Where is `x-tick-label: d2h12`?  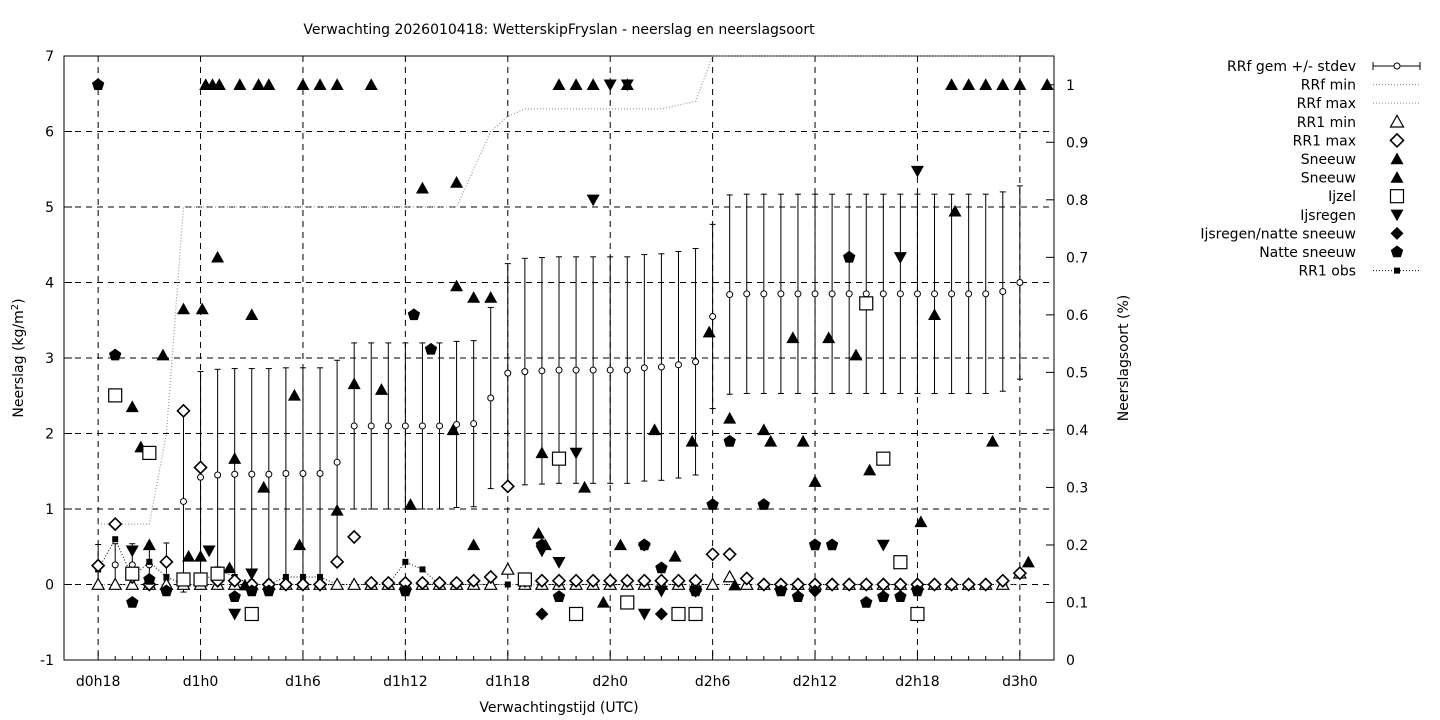 x-tick-label: d2h12 is located at coordinates (815, 682).